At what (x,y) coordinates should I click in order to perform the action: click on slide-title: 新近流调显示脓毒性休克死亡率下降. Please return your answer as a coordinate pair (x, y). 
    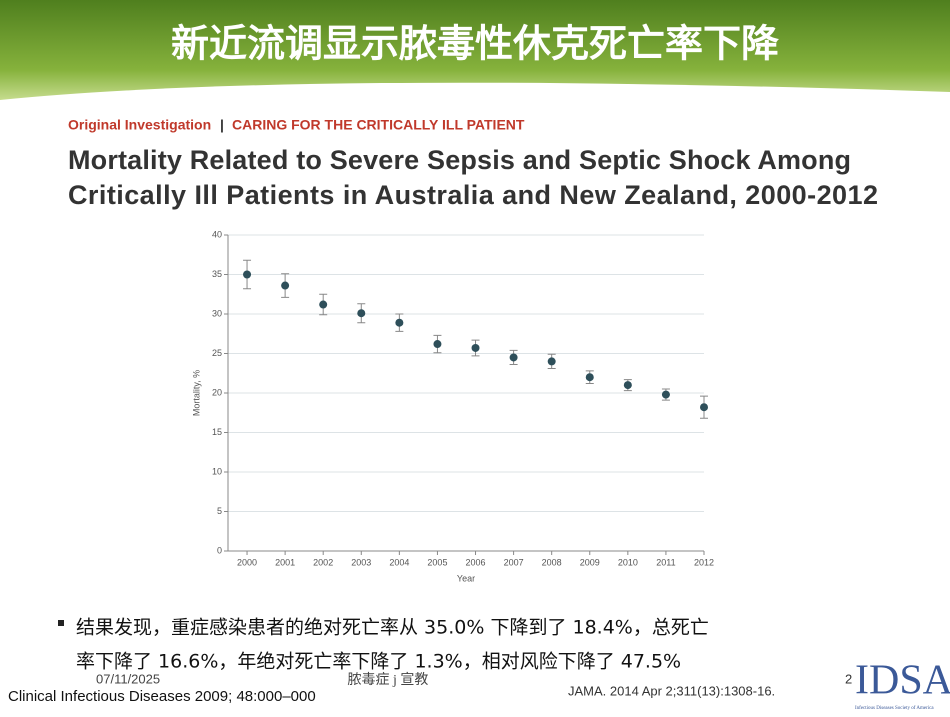
    Looking at the image, I should click on (475, 44).